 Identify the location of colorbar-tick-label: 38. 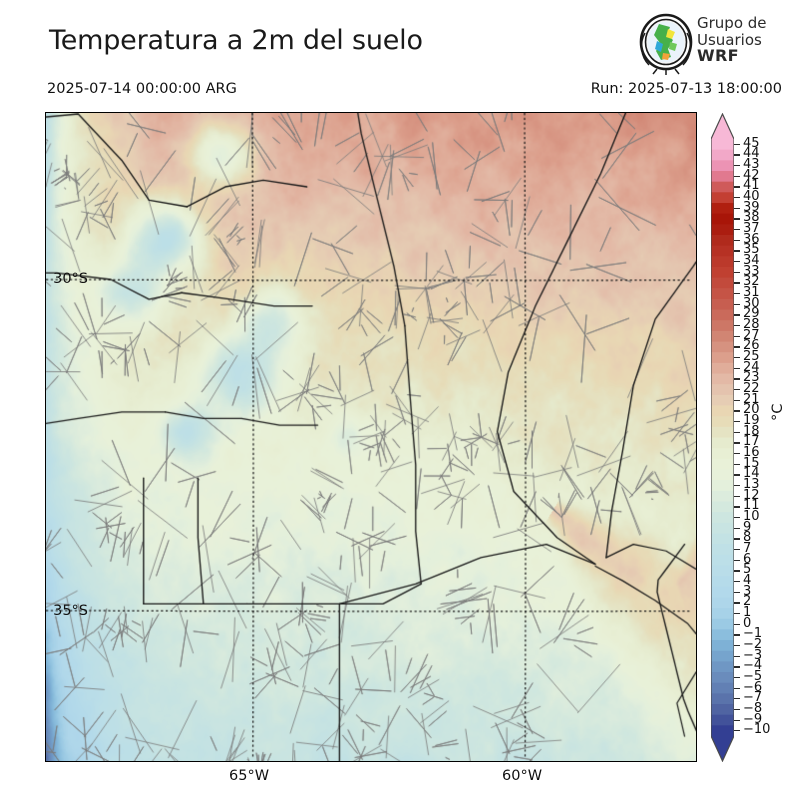
(751, 218).